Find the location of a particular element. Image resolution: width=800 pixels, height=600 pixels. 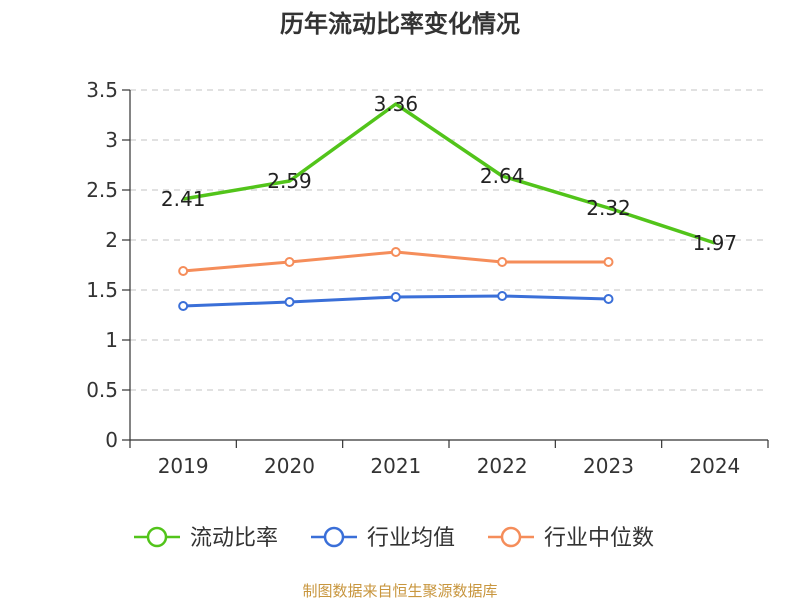

legend-item: 行业均值 is located at coordinates (383, 538).